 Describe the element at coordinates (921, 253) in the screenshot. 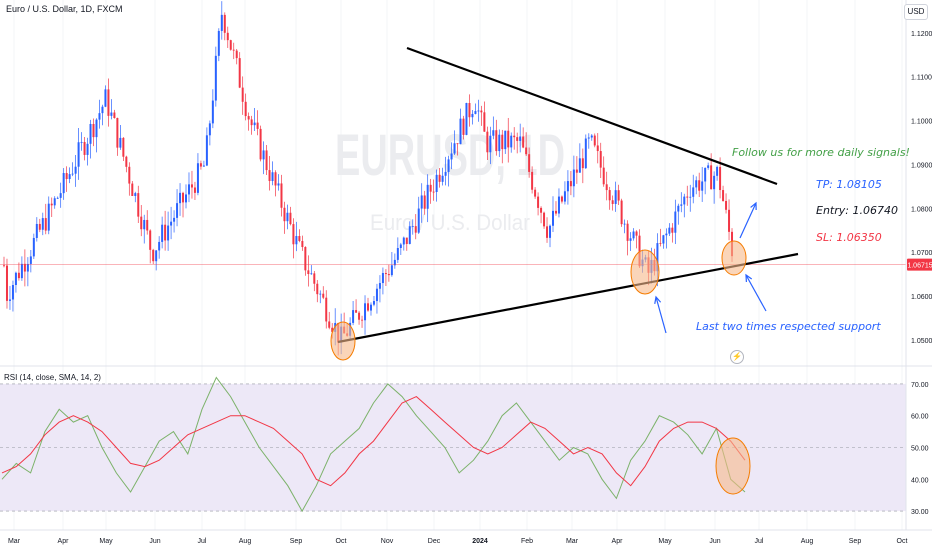

I see `price-tick-label: 1.07000` at that location.